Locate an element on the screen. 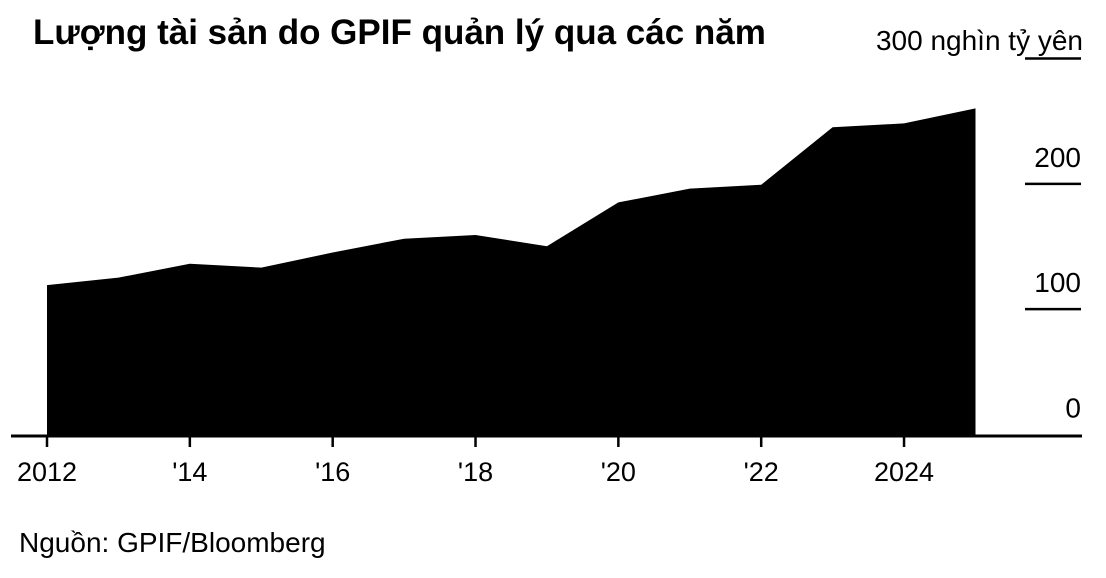 This screenshot has height=578, width=1106. y-tick-label: 100 is located at coordinates (1057, 282).